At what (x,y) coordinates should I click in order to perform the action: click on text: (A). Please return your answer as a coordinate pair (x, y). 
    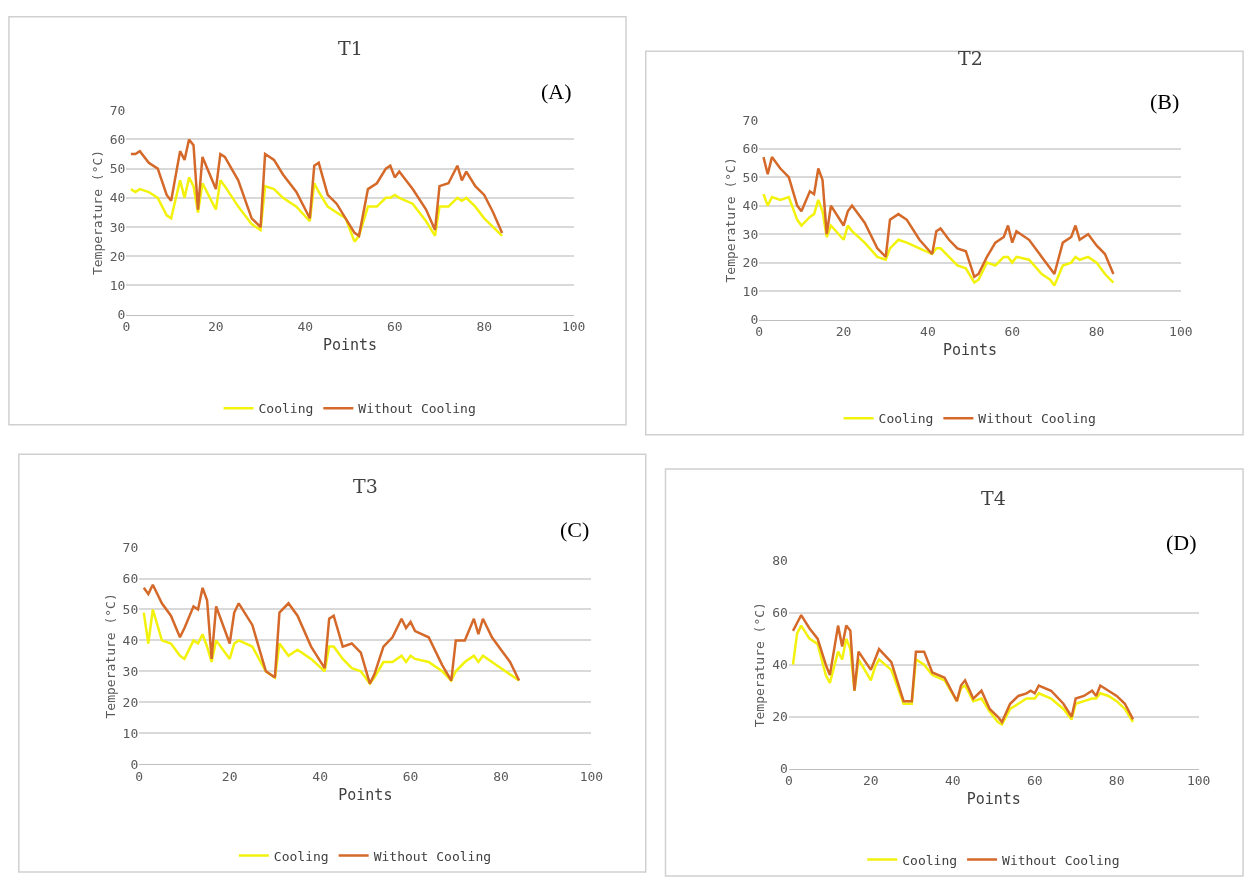
    Looking at the image, I should click on (556, 91).